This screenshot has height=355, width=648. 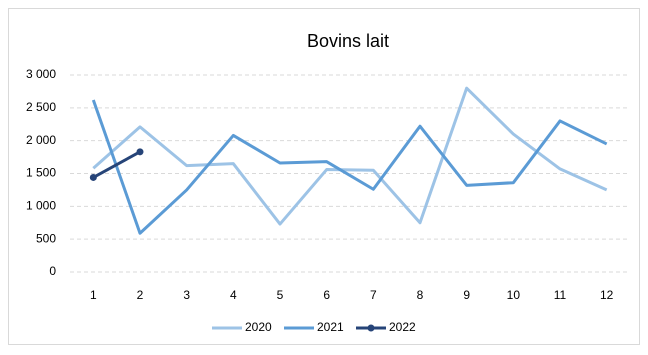 I want to click on legend-label: 2022, so click(x=402, y=327).